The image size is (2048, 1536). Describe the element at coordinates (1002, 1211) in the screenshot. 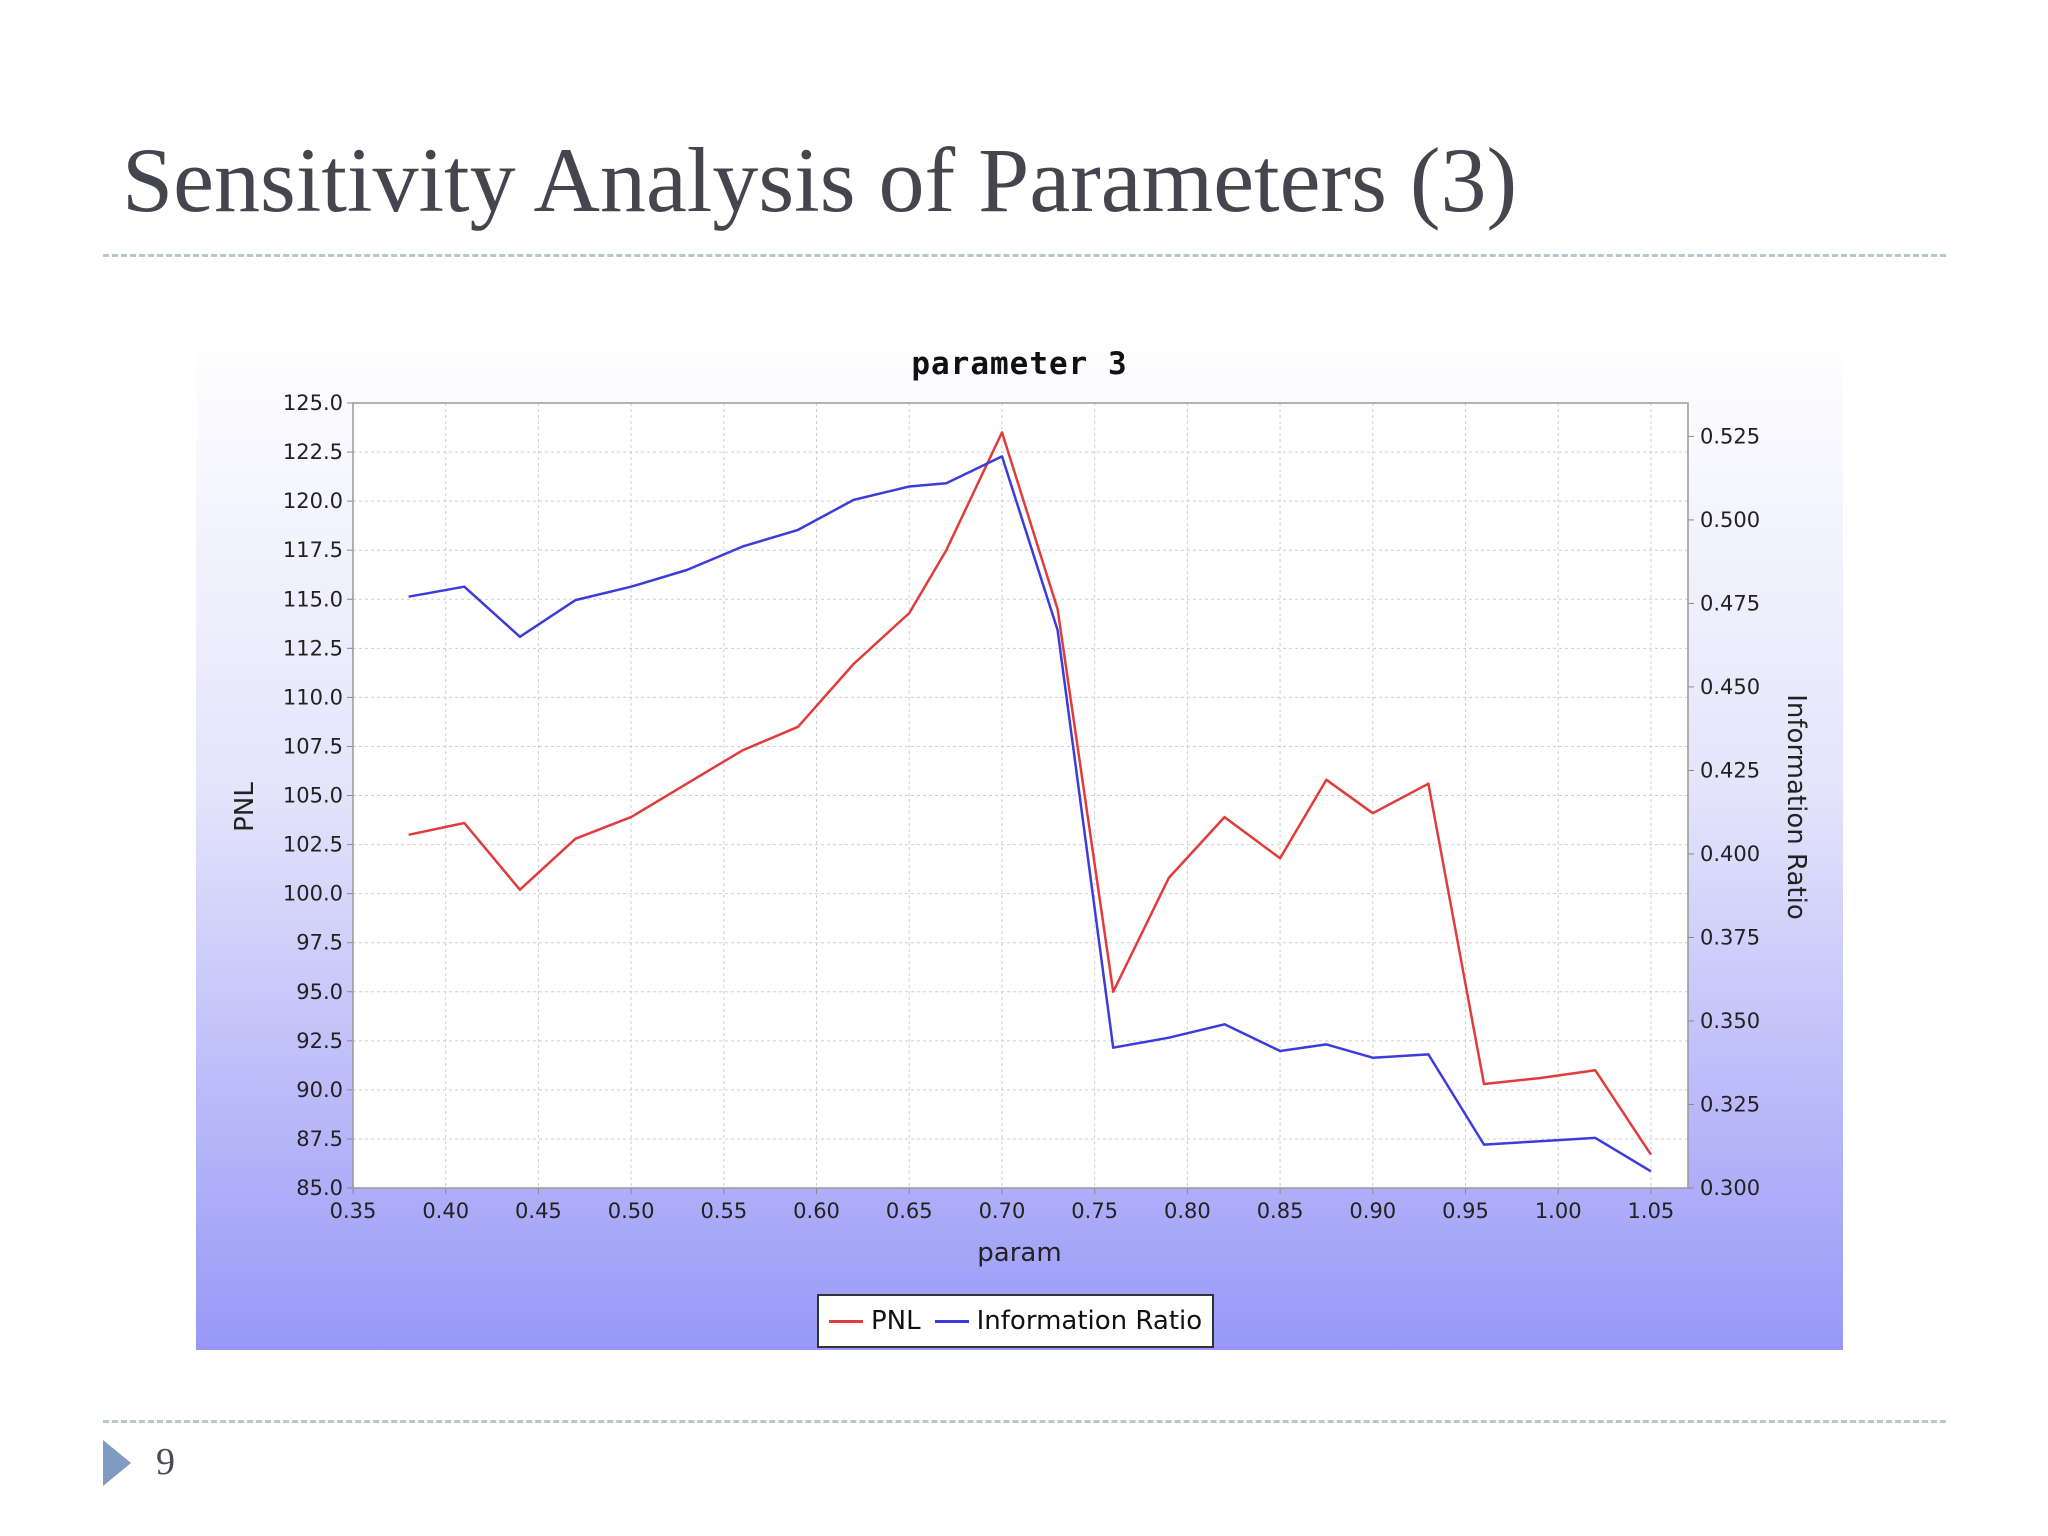

I see `x-tick-label: 0.70` at that location.